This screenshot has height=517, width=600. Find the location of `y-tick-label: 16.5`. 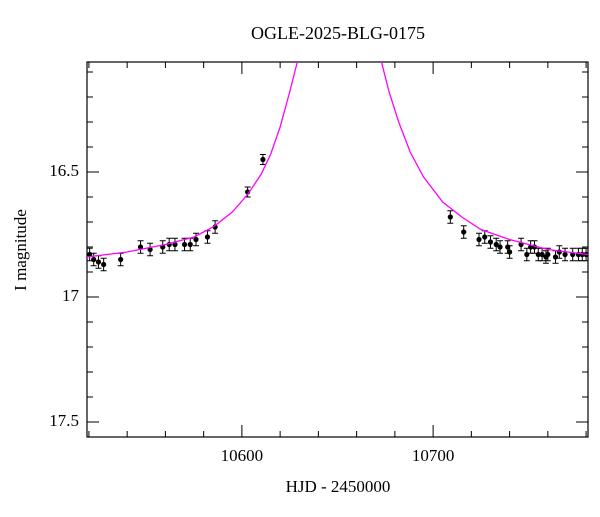

y-tick-label: 16.5 is located at coordinates (64, 170).